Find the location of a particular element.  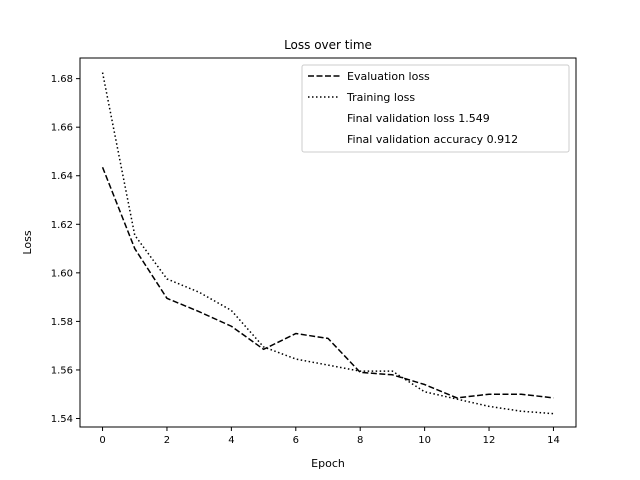

legend-label-training-loss: Training loss is located at coordinates (380, 97).